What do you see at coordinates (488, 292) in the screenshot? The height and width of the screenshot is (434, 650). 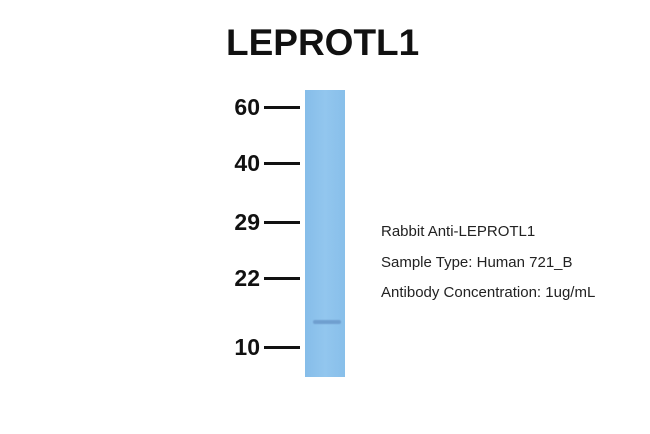 I see `concentration-label: Antibody Concentration: 1ug/mL` at bounding box center [488, 292].